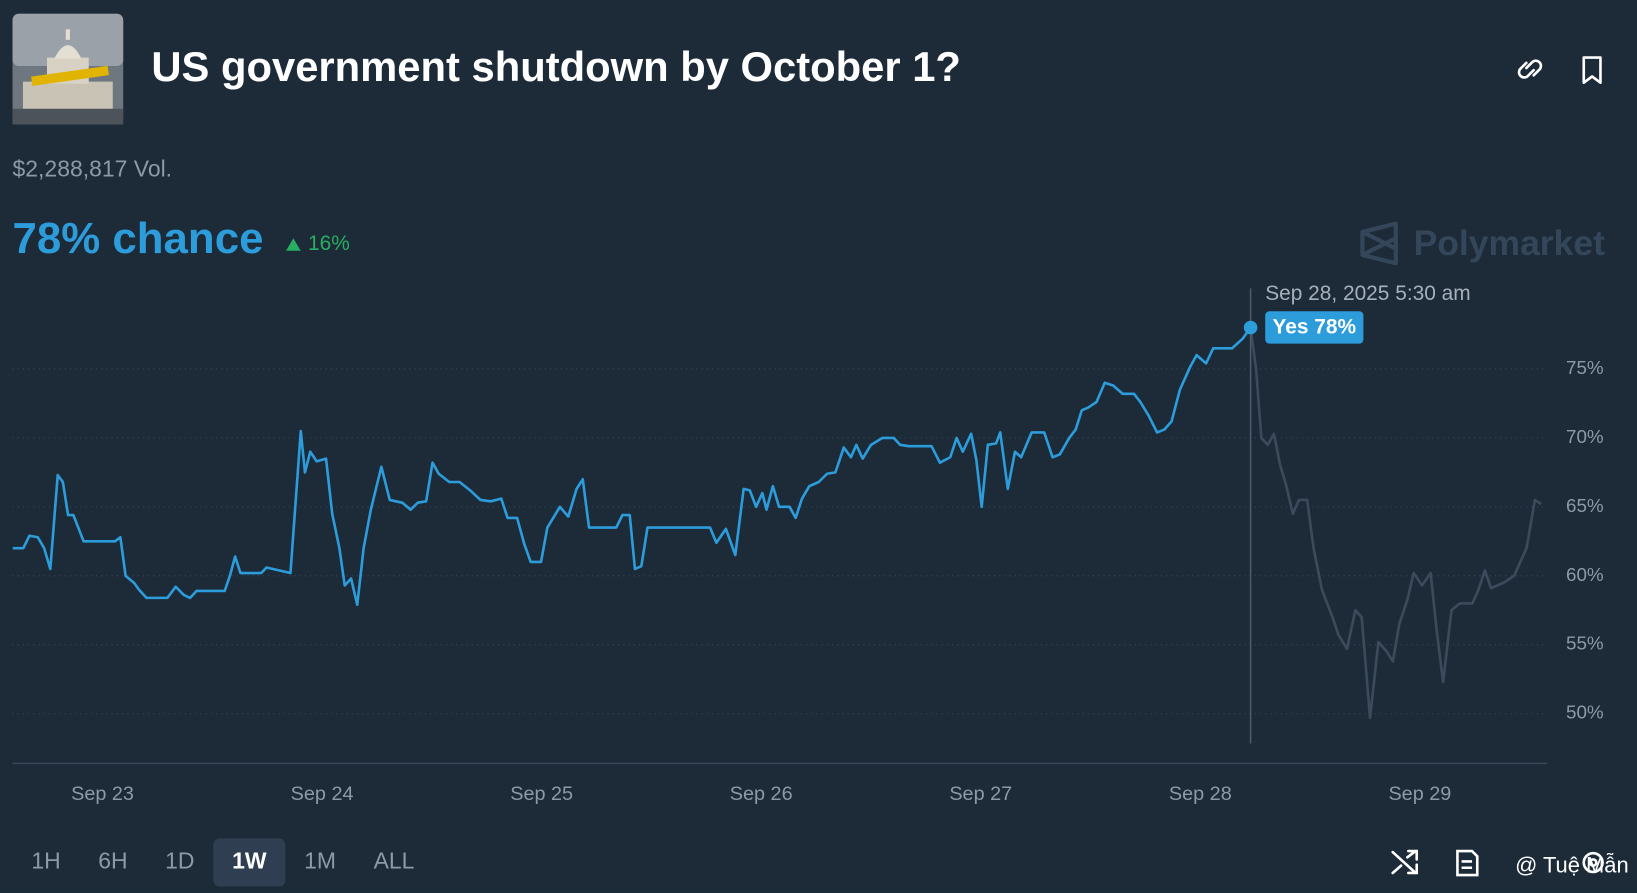 Image resolution: width=1637 pixels, height=893 pixels. I want to click on range-button: 1M, so click(320, 861).